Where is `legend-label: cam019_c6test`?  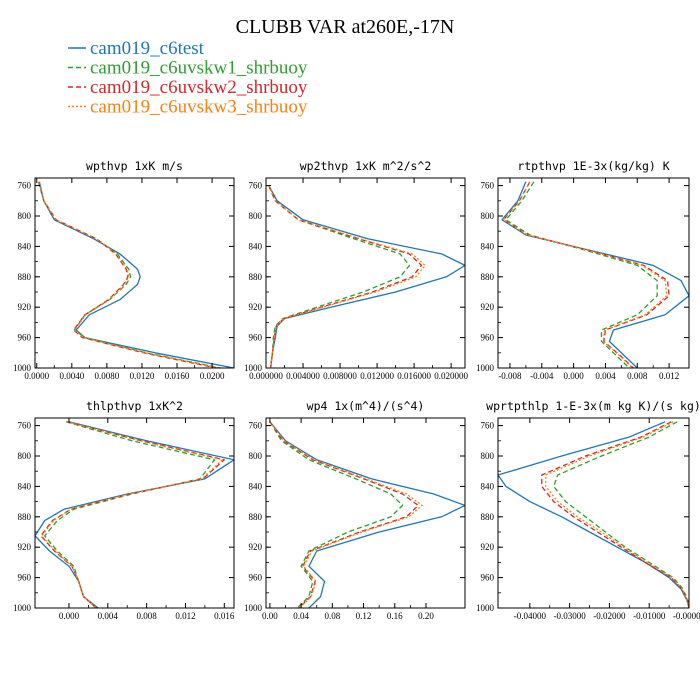
legend-label: cam019_c6test is located at coordinates (147, 48).